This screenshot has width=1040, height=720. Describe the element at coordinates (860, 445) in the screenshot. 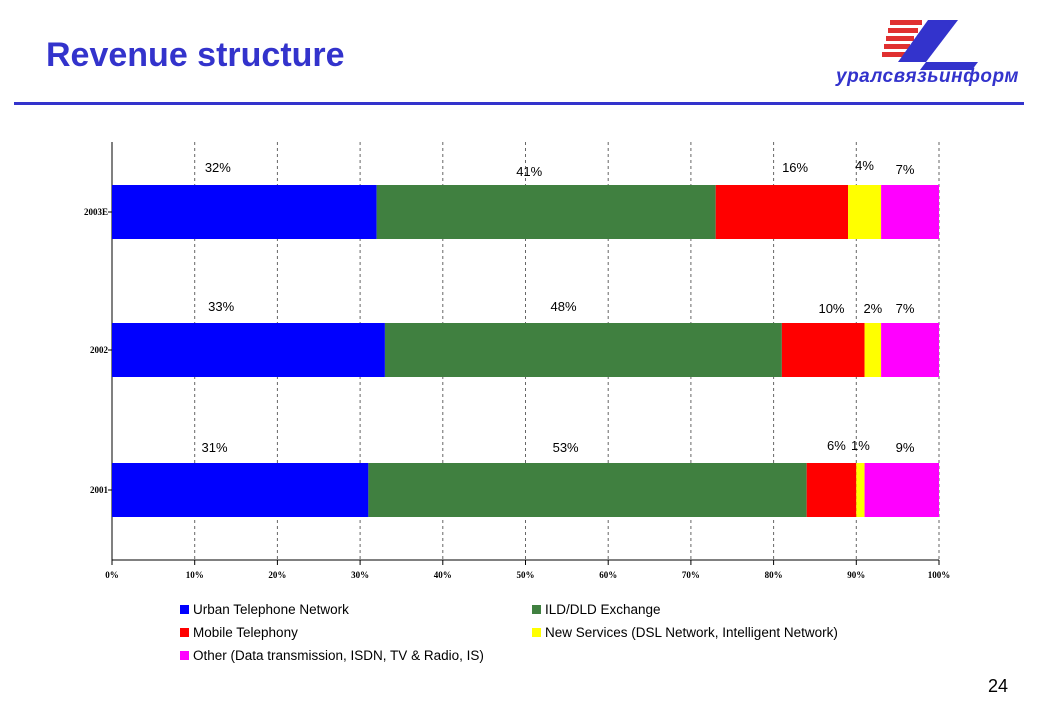

I see `data-label: 1%` at that location.